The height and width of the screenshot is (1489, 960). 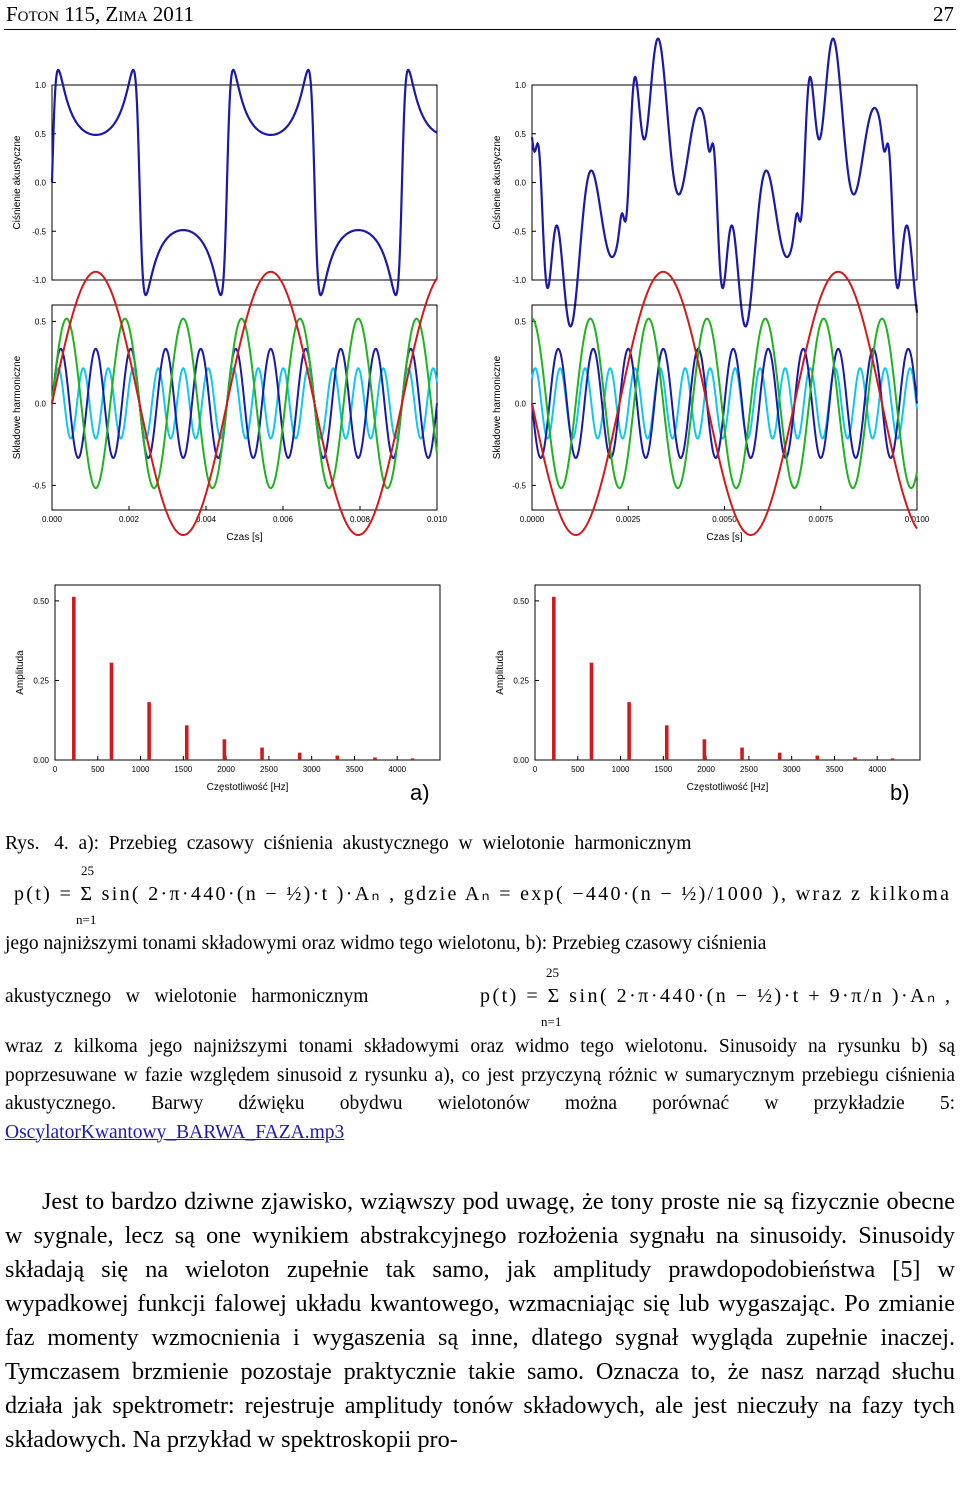 What do you see at coordinates (175, 1132) in the screenshot?
I see `audio-example-link: OscylatorKwantowy_BARWA_FAZA.mp3` at bounding box center [175, 1132].